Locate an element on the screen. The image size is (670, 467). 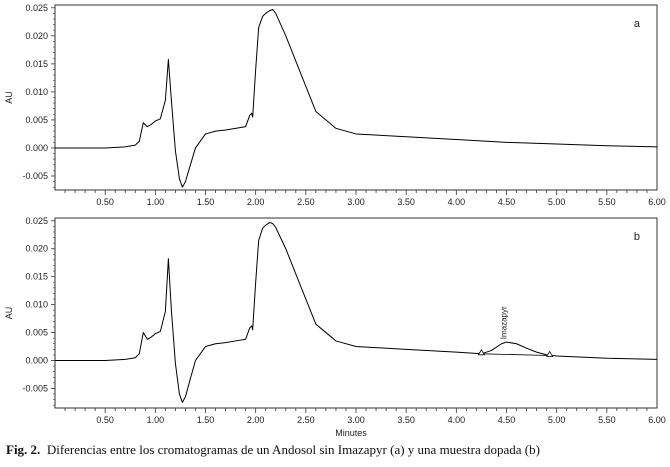
peak-annotation-label: Imazapyr is located at coordinates (504, 322).